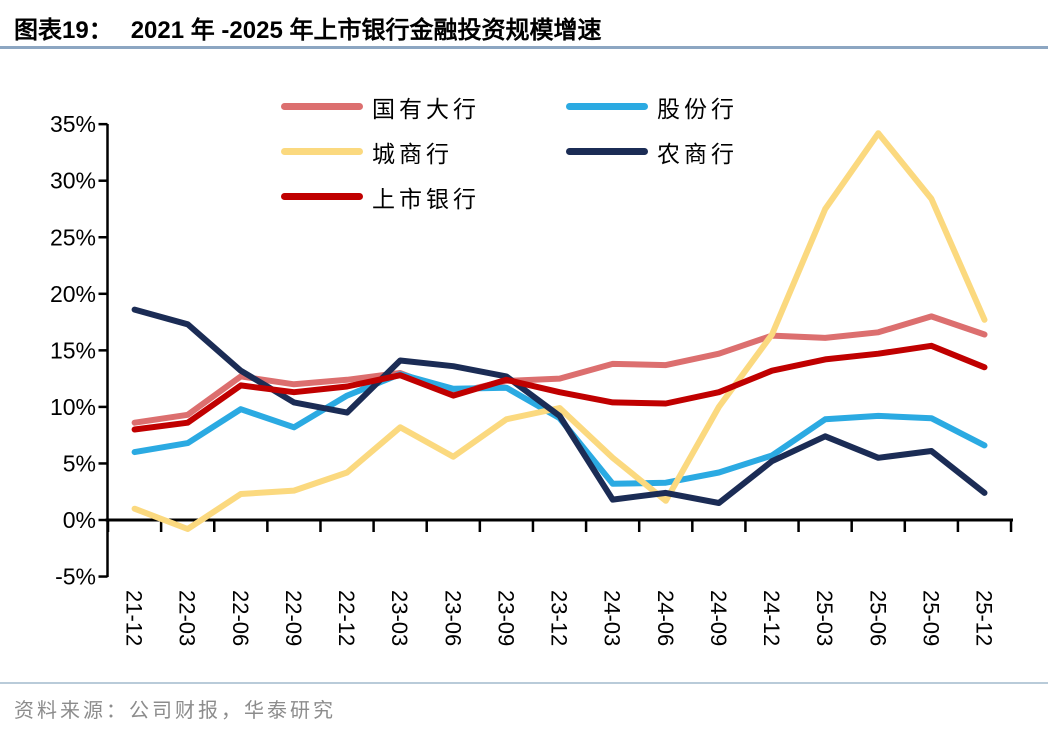 The width and height of the screenshot is (1048, 732). I want to click on legend-item-2: 城商行, so click(423, 151).